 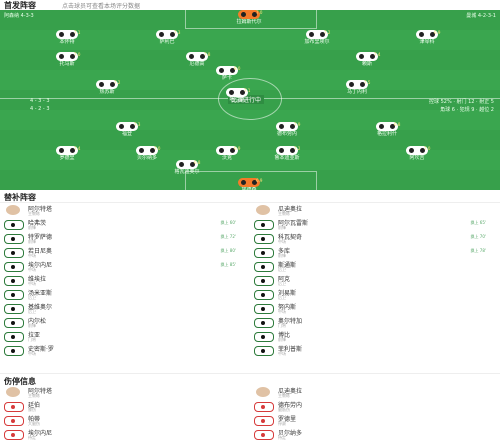 What do you see at coordinates (167, 42) in the screenshot?
I see `player-name: 萨利巴` at bounding box center [167, 42].